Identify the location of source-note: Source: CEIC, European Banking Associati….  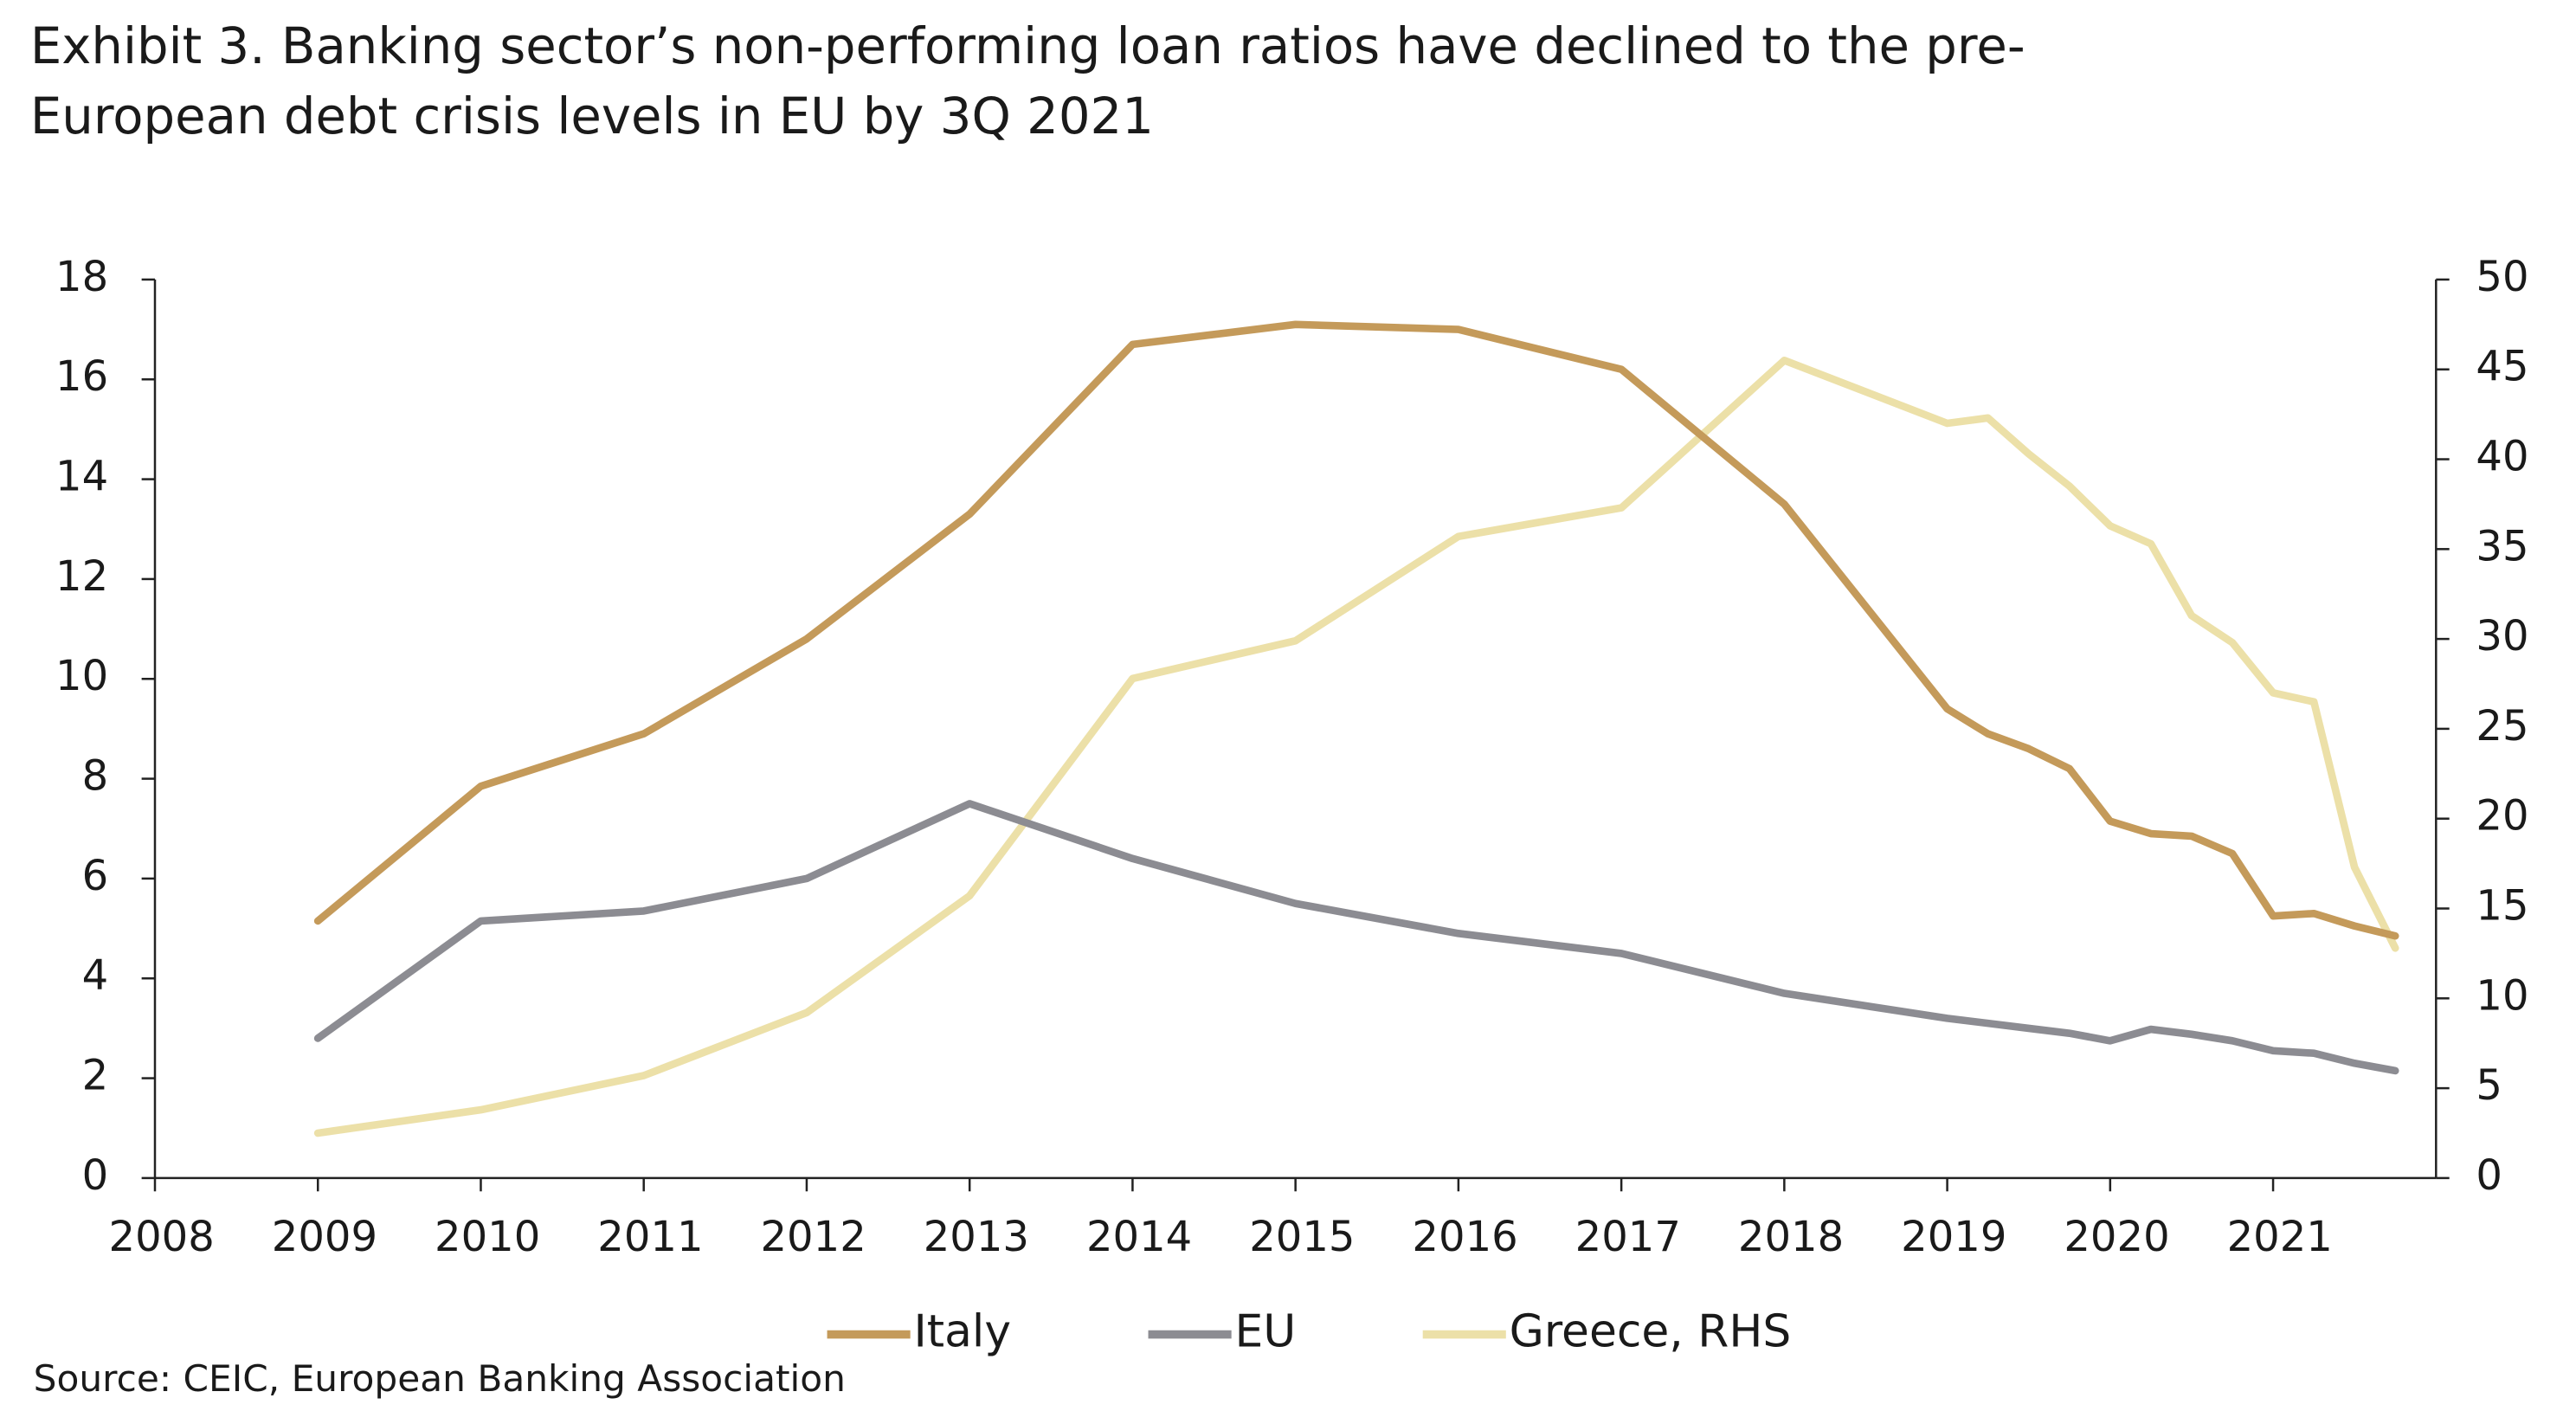
(440, 1378).